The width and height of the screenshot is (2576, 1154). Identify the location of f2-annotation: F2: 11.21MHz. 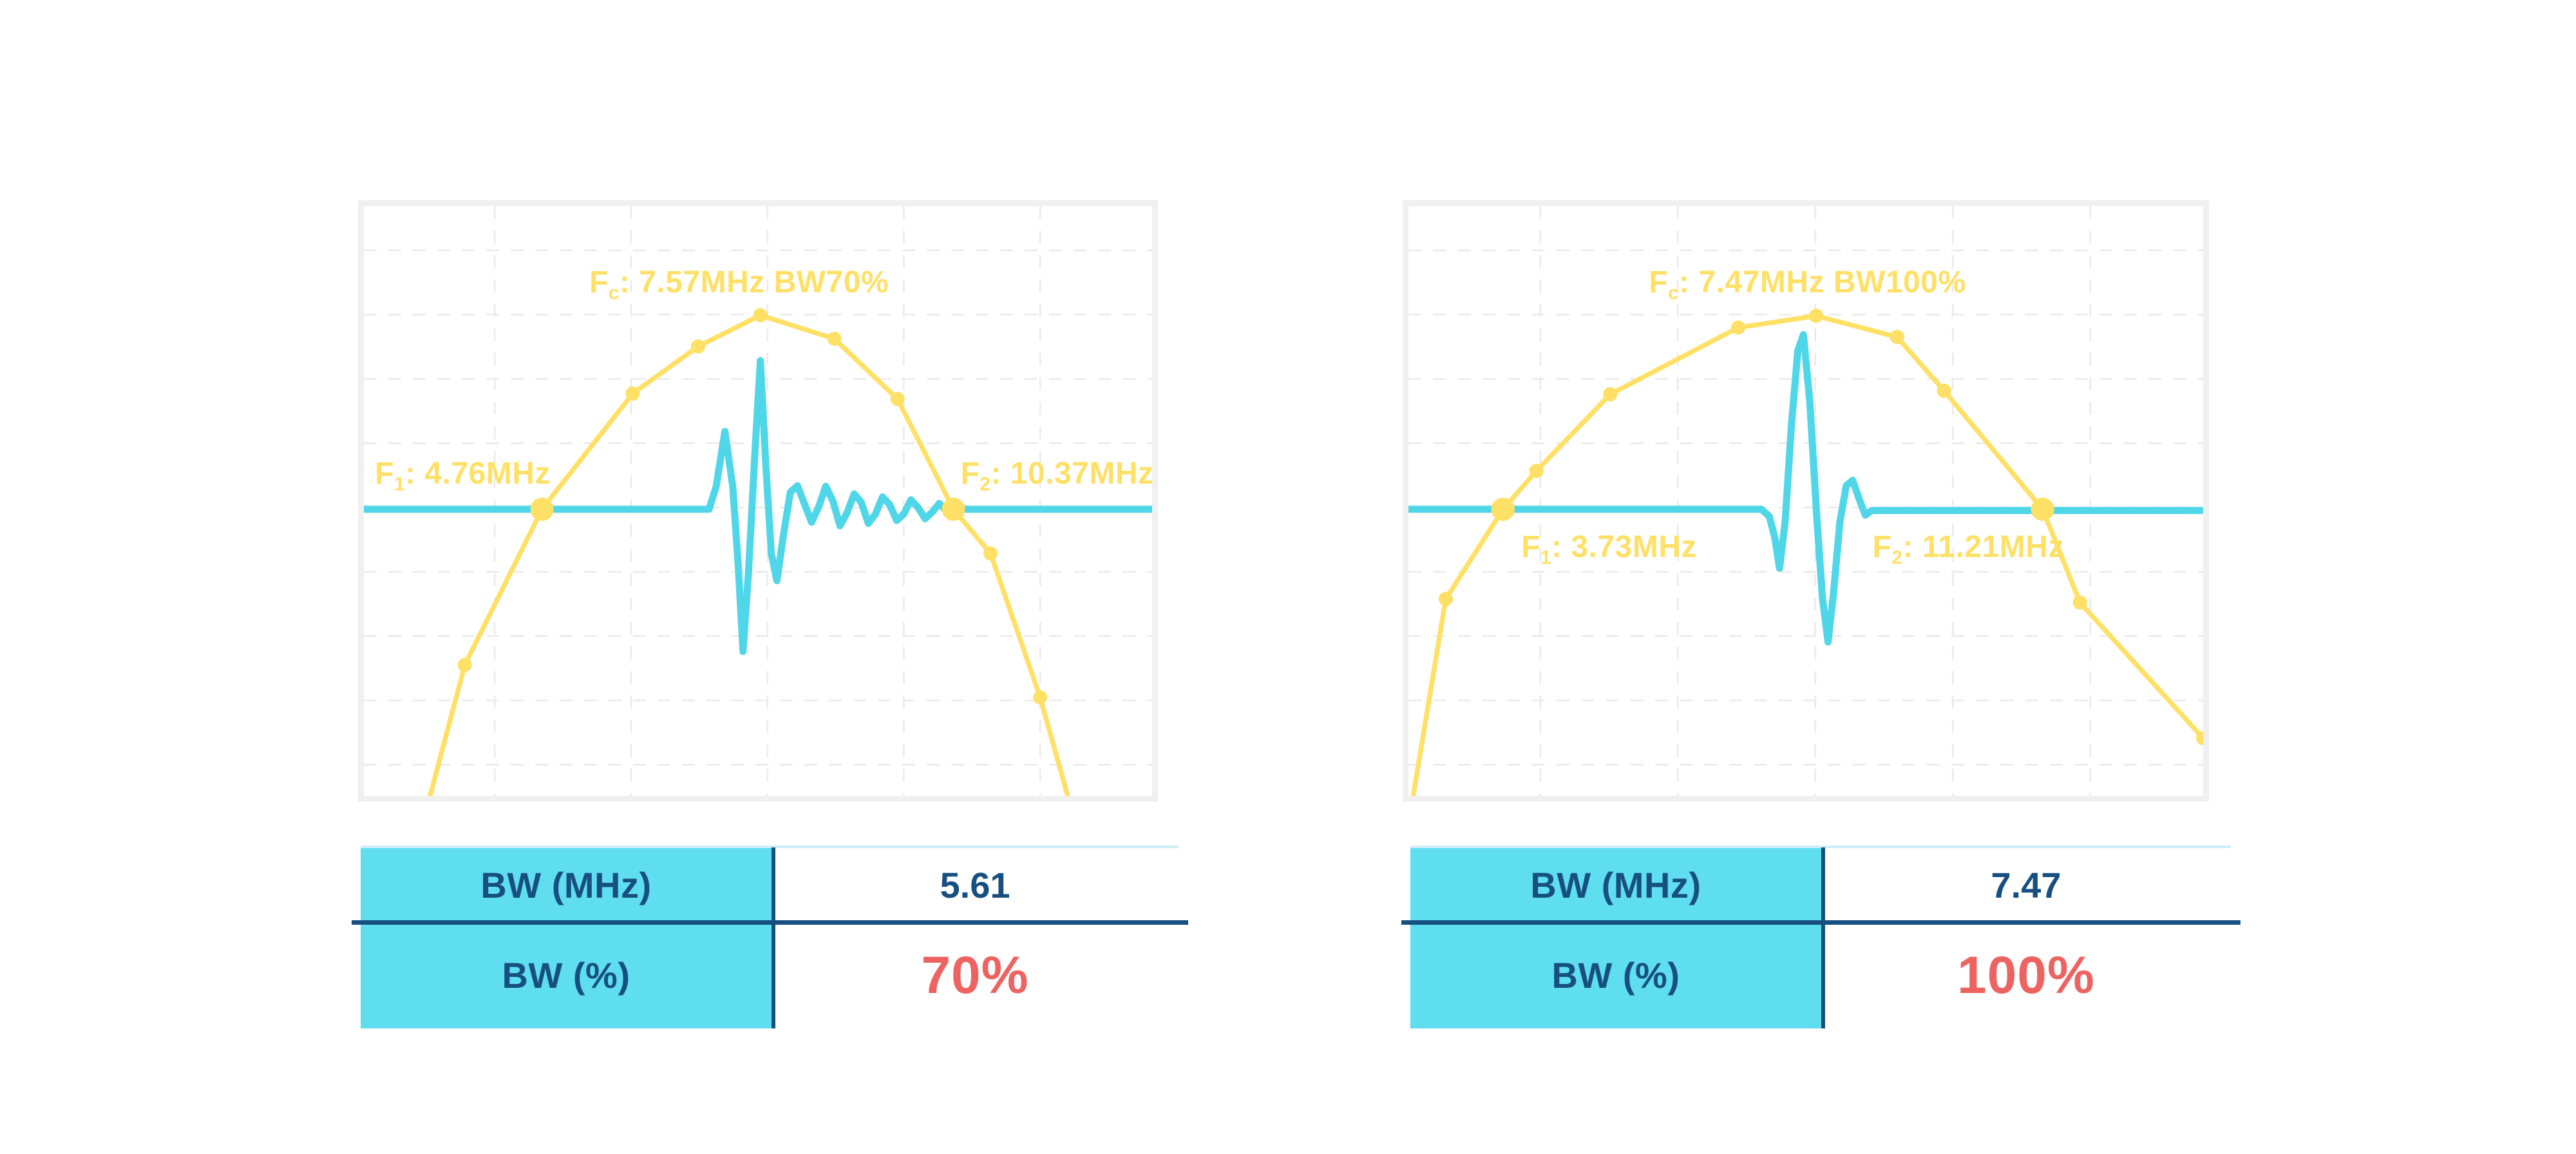
(1968, 549).